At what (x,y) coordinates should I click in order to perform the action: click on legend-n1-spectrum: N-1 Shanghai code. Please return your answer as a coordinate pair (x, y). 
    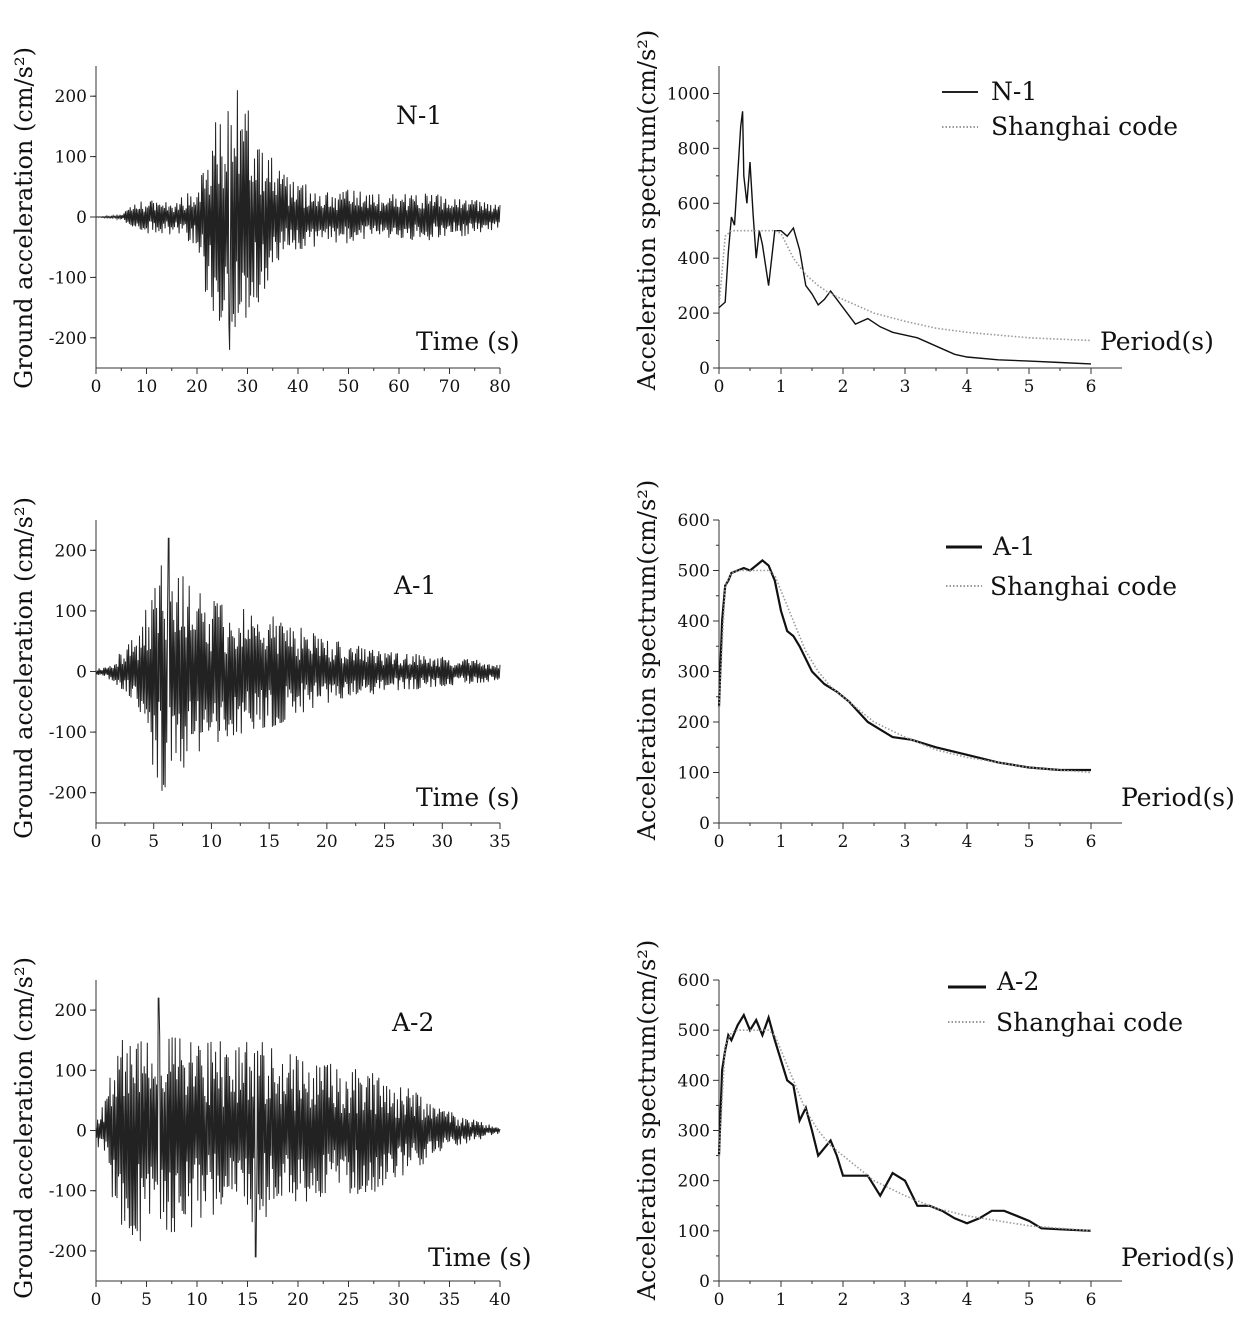
    Looking at the image, I should click on (1060, 109).